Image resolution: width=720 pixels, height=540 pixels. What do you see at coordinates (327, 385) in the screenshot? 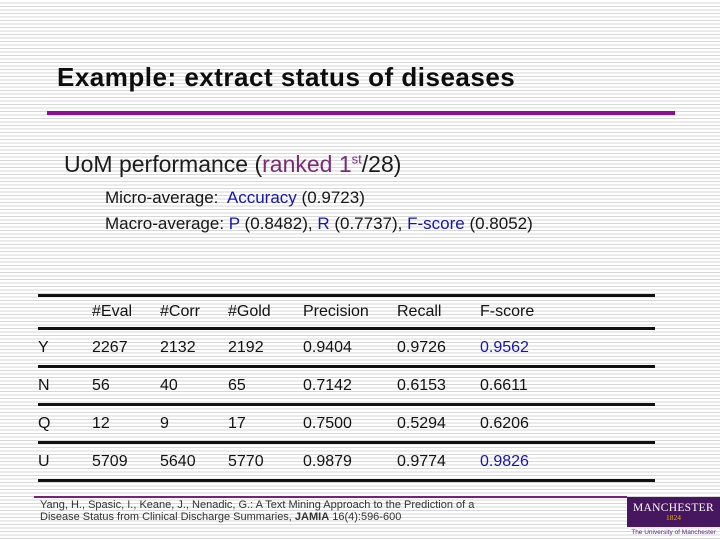
I see `cell-precision: 0.7142` at bounding box center [327, 385].